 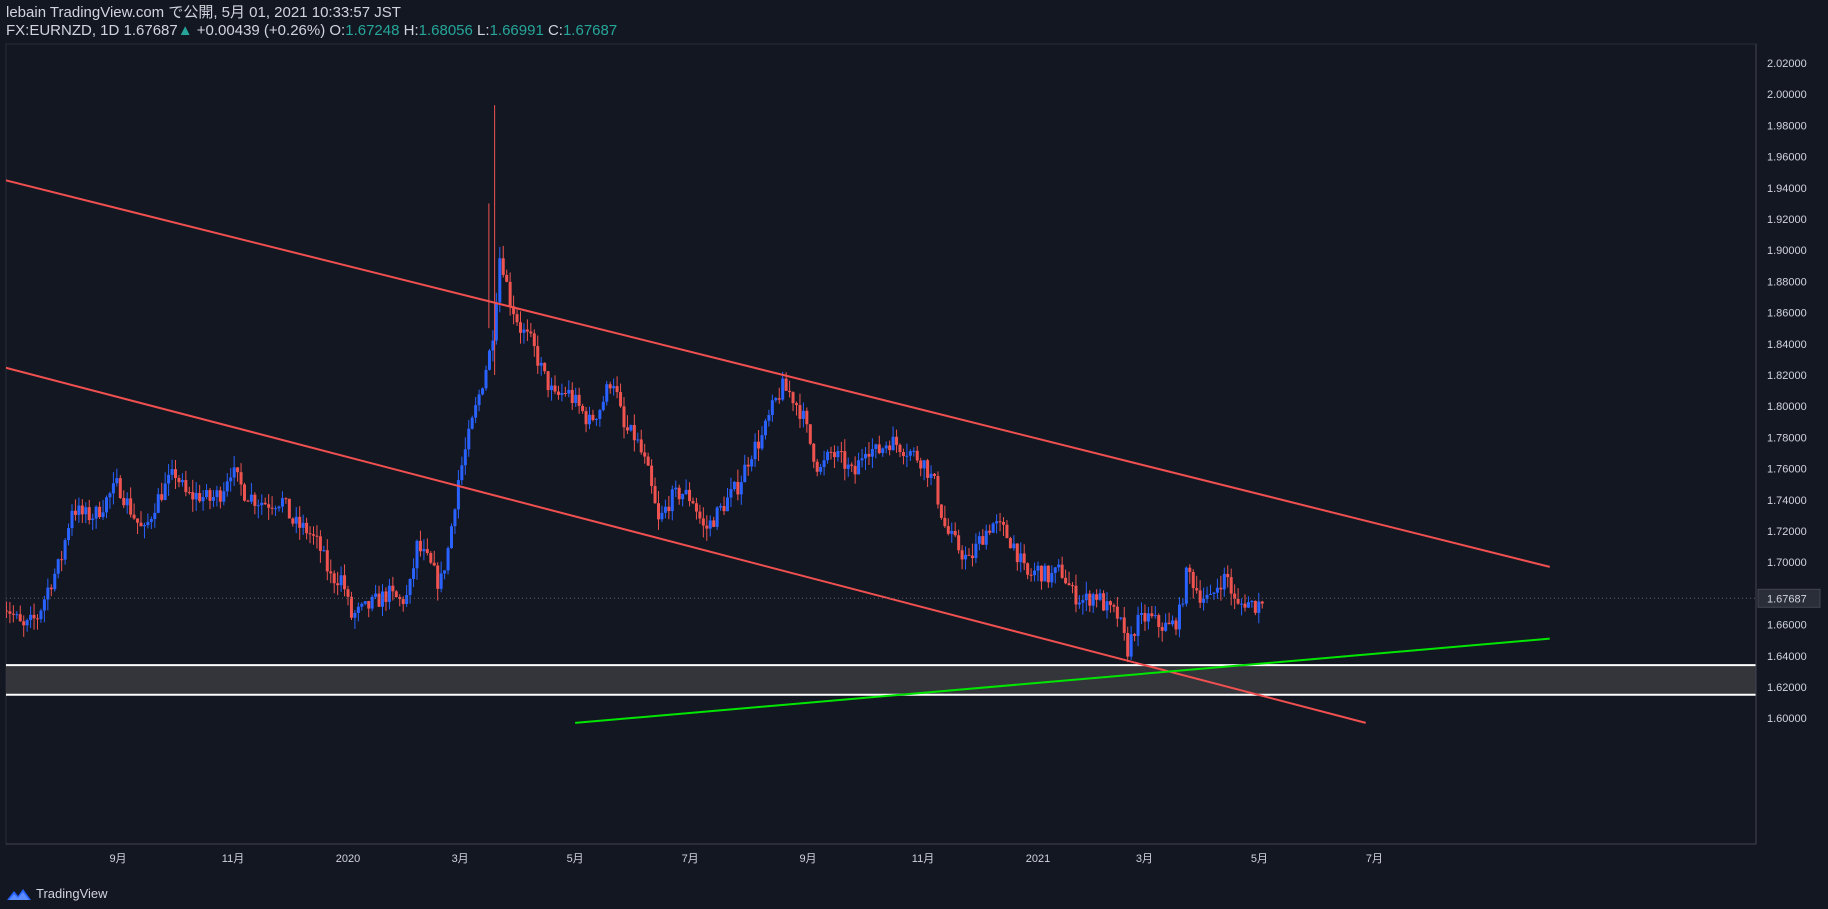 I want to click on close-value: 1.67687, so click(x=590, y=30).